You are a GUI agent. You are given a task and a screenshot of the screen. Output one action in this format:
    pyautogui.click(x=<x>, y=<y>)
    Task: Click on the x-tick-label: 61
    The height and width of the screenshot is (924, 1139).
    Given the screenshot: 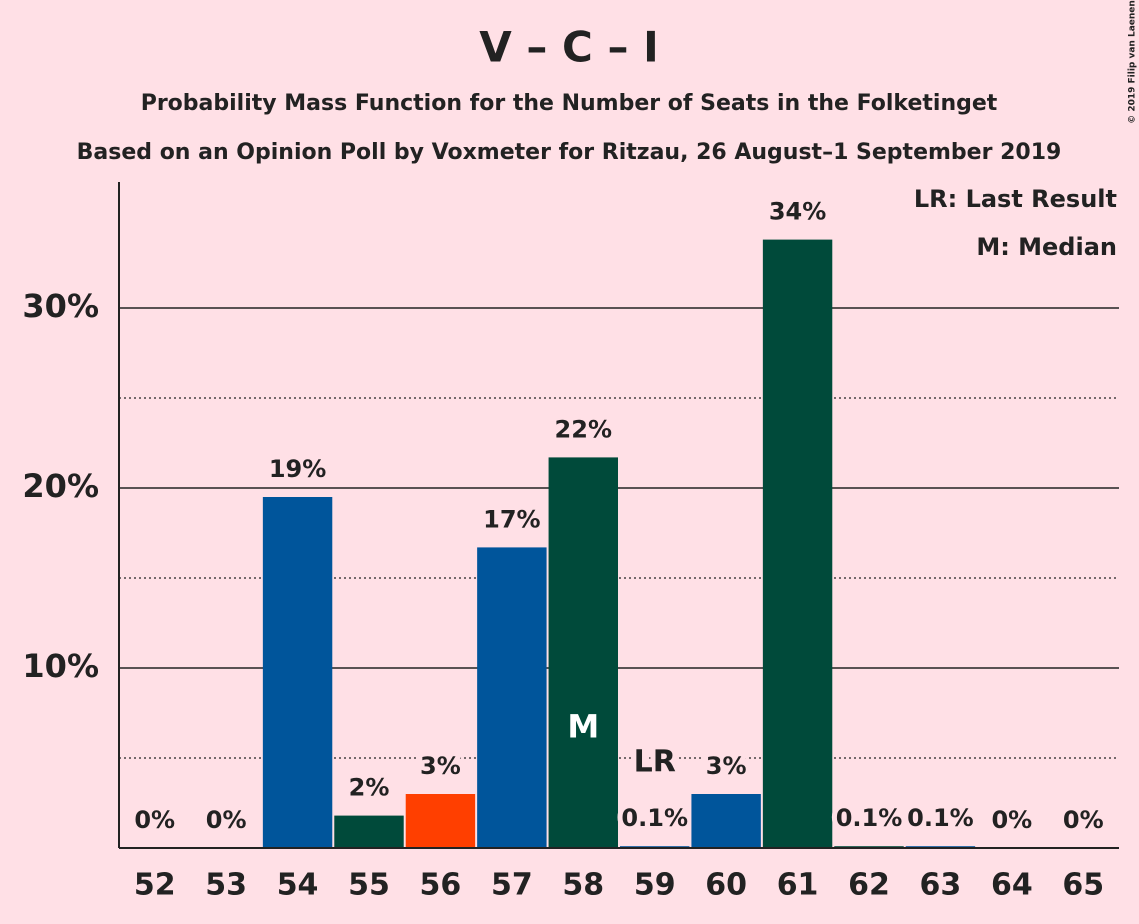 What is the action you would take?
    pyautogui.click(x=798, y=885)
    